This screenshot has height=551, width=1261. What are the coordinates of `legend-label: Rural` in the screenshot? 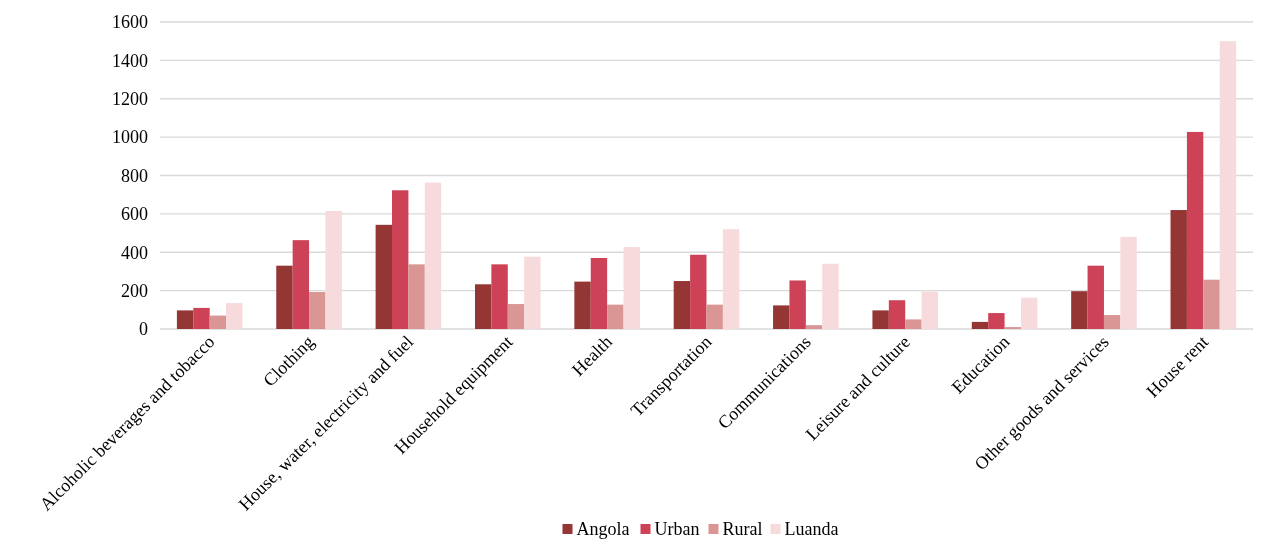 It's located at (742, 529).